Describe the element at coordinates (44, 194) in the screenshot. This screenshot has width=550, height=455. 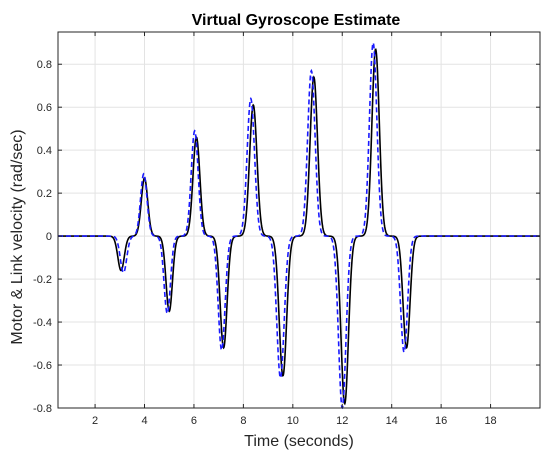
I see `y-tick-label: 0.2` at that location.